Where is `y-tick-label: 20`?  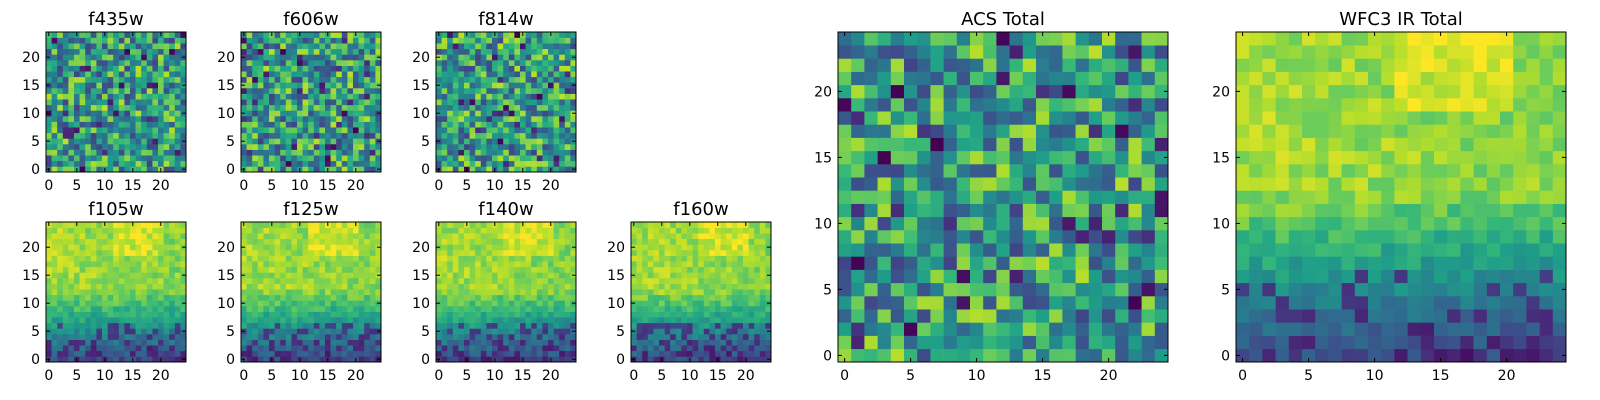
y-tick-label: 20 is located at coordinates (421, 58).